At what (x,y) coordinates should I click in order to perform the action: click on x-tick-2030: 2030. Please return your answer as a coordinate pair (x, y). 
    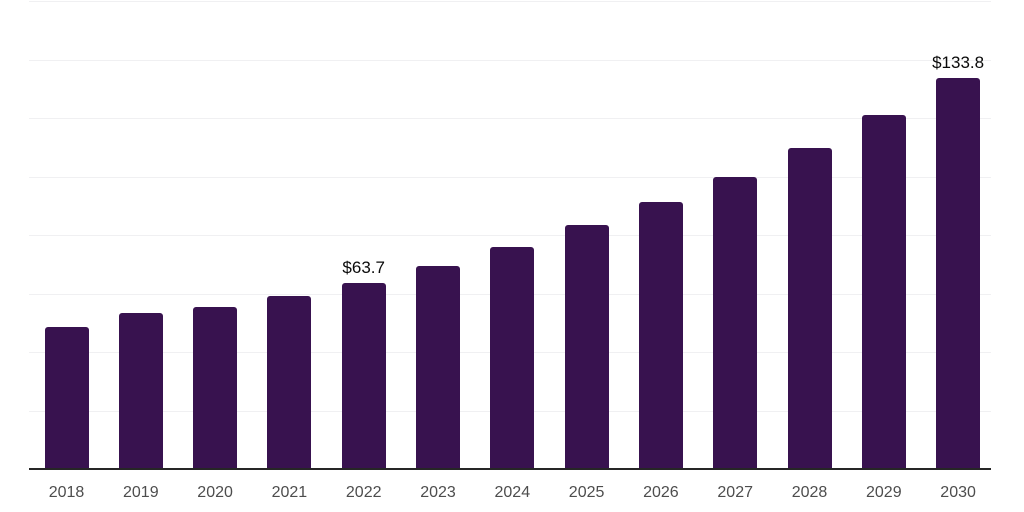
    Looking at the image, I should click on (958, 492).